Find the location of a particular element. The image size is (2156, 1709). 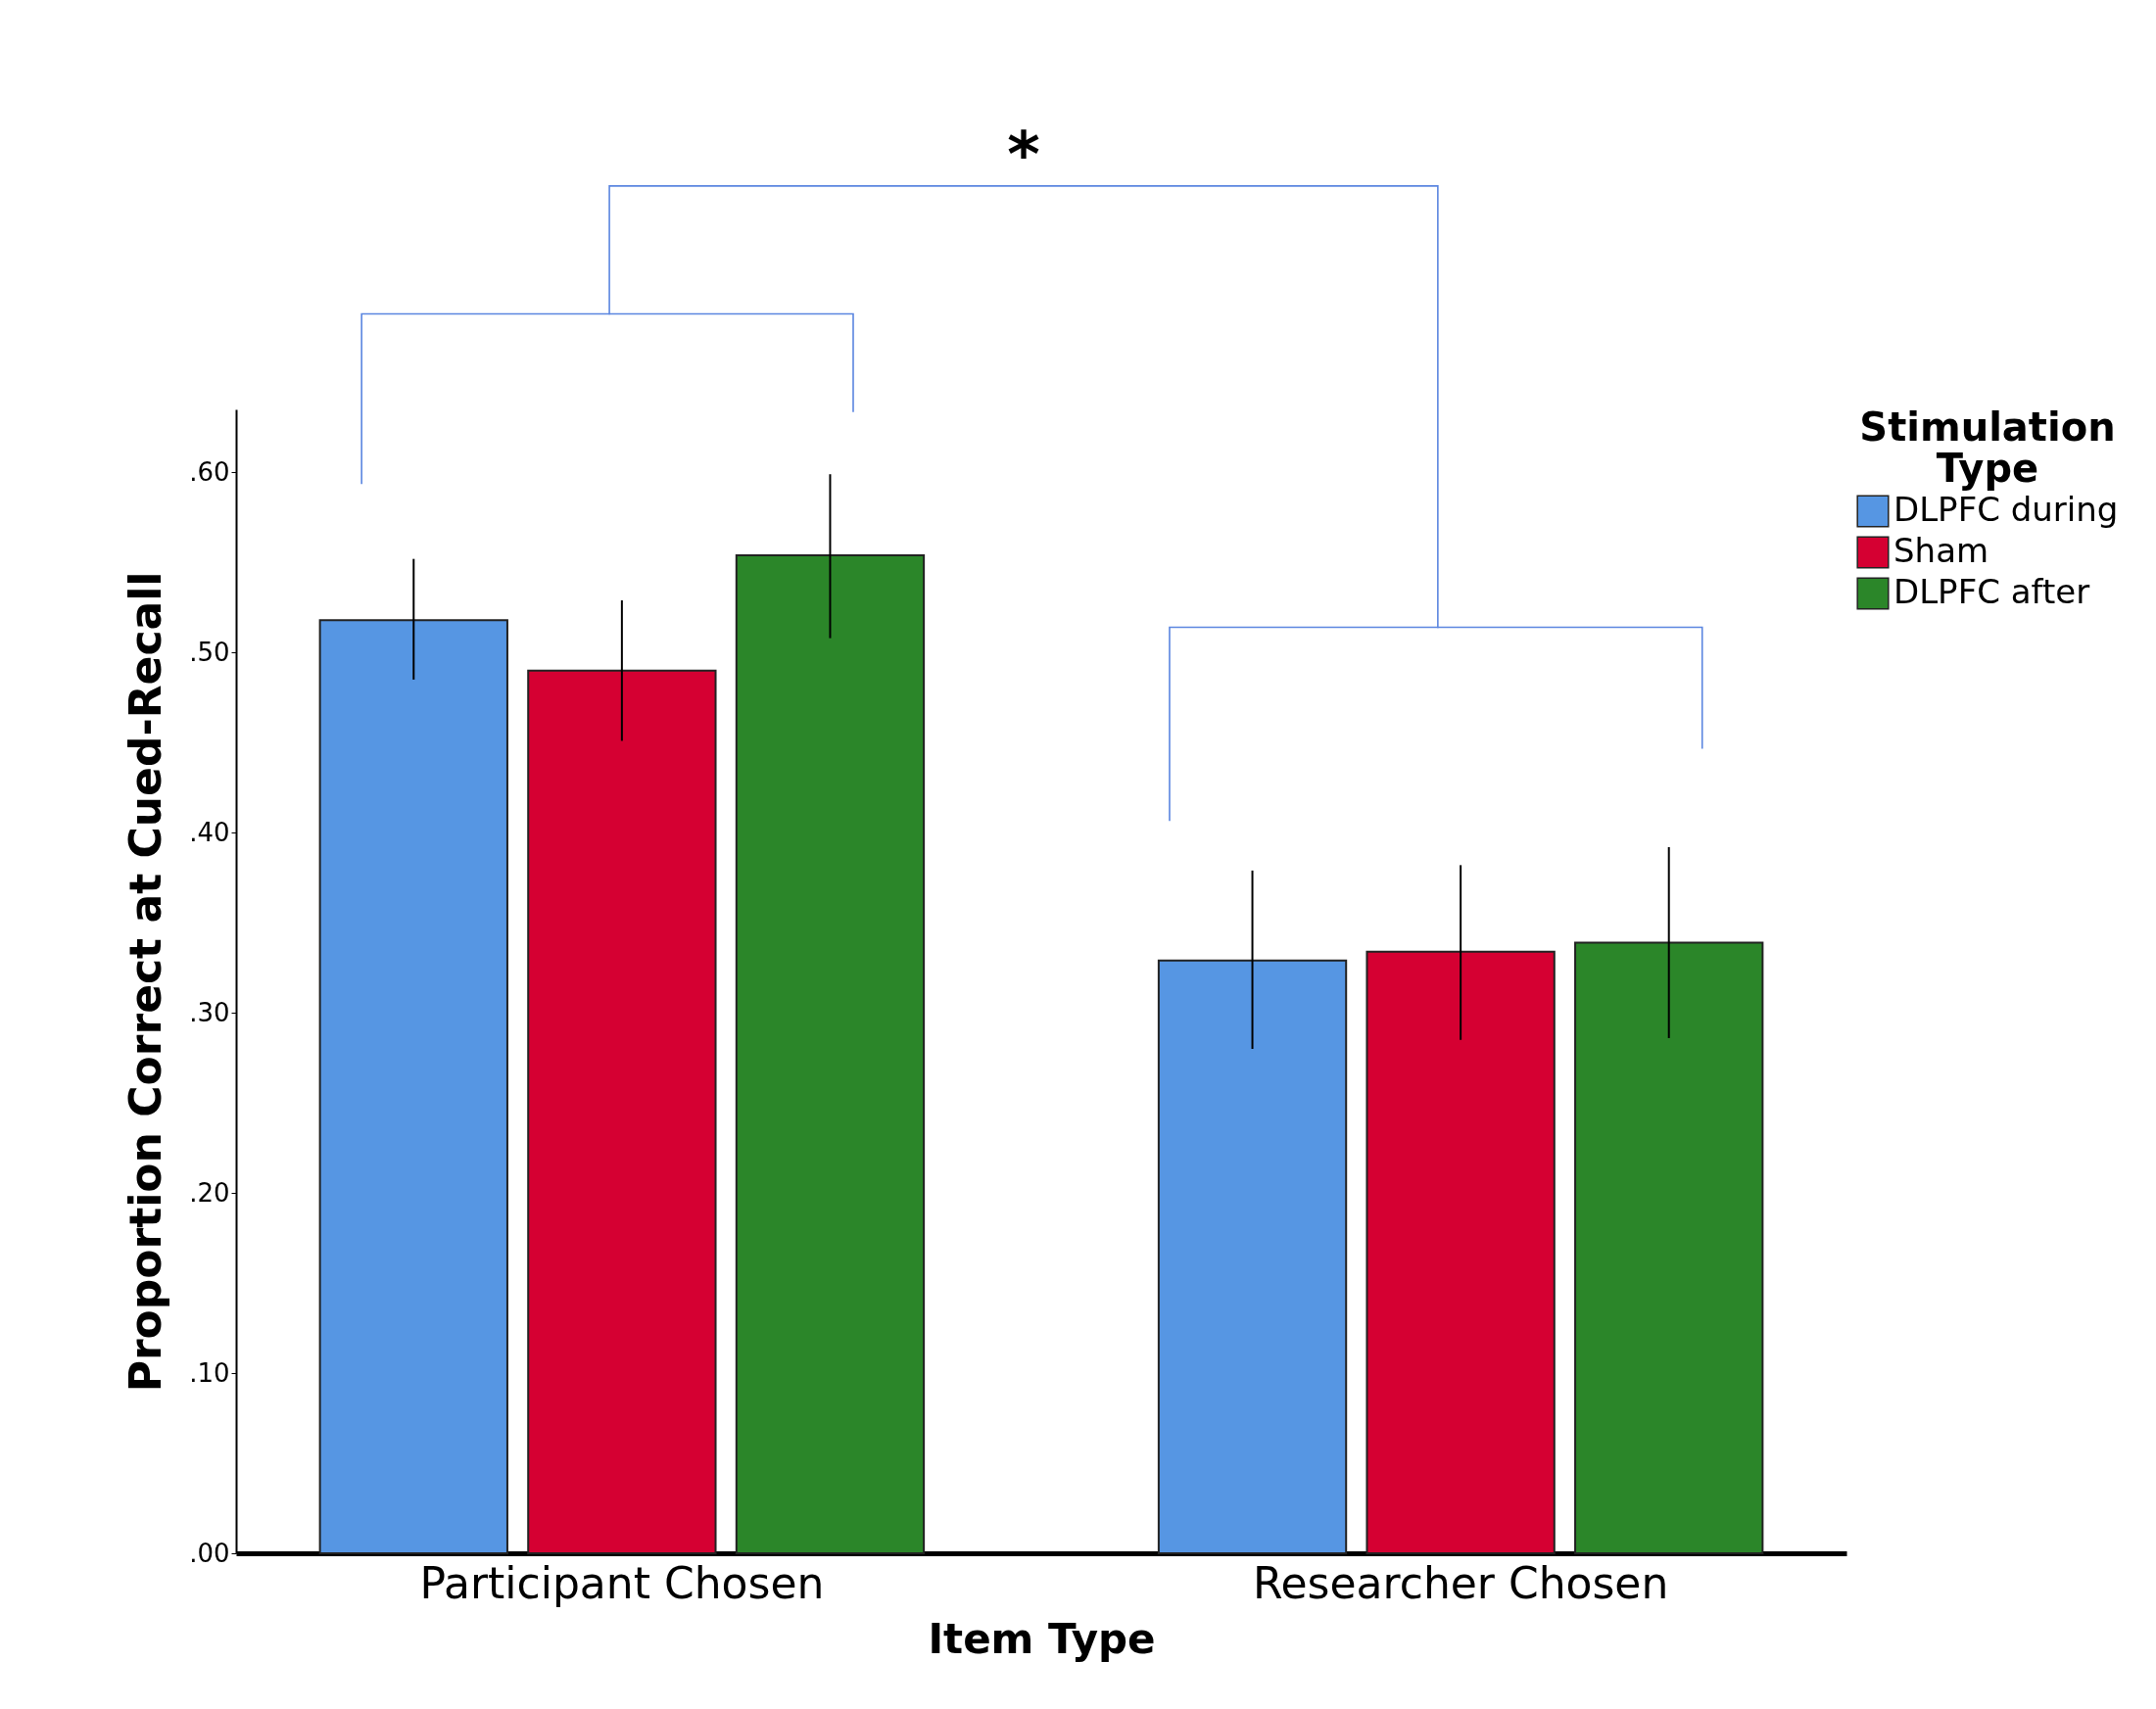

legend-label: DLPFC after is located at coordinates (1991, 591).